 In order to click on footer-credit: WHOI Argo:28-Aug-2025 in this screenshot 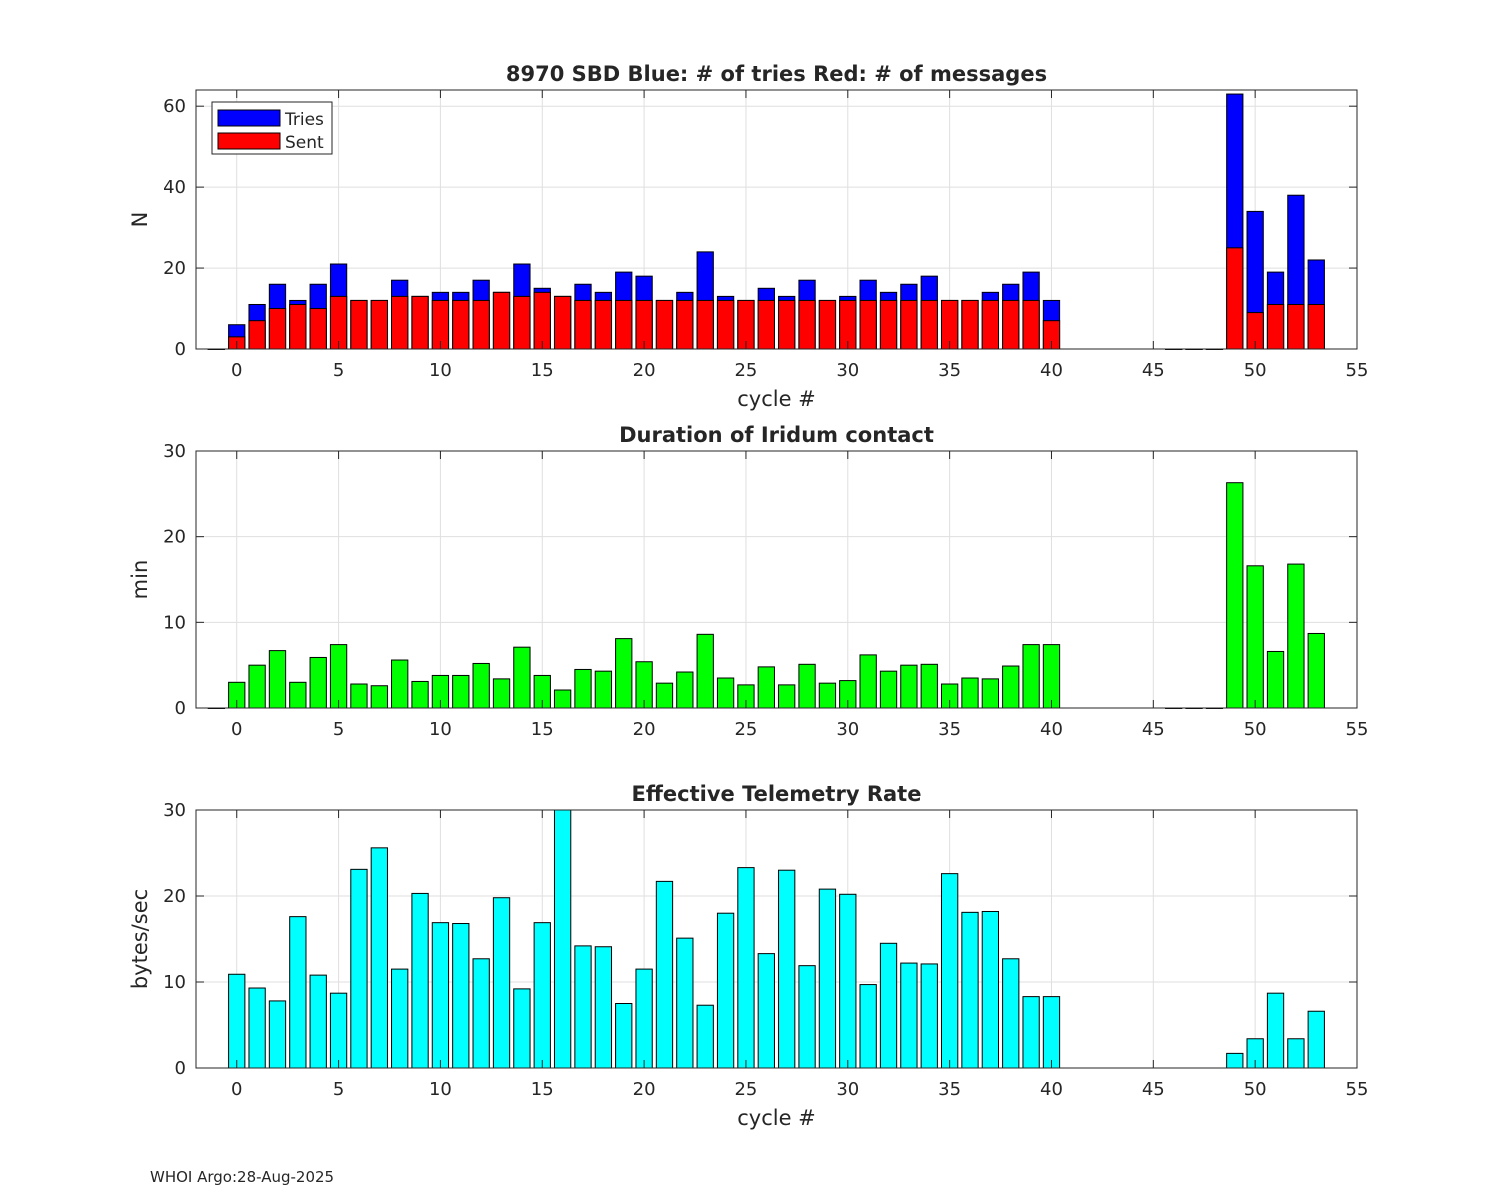, I will do `click(242, 1177)`.